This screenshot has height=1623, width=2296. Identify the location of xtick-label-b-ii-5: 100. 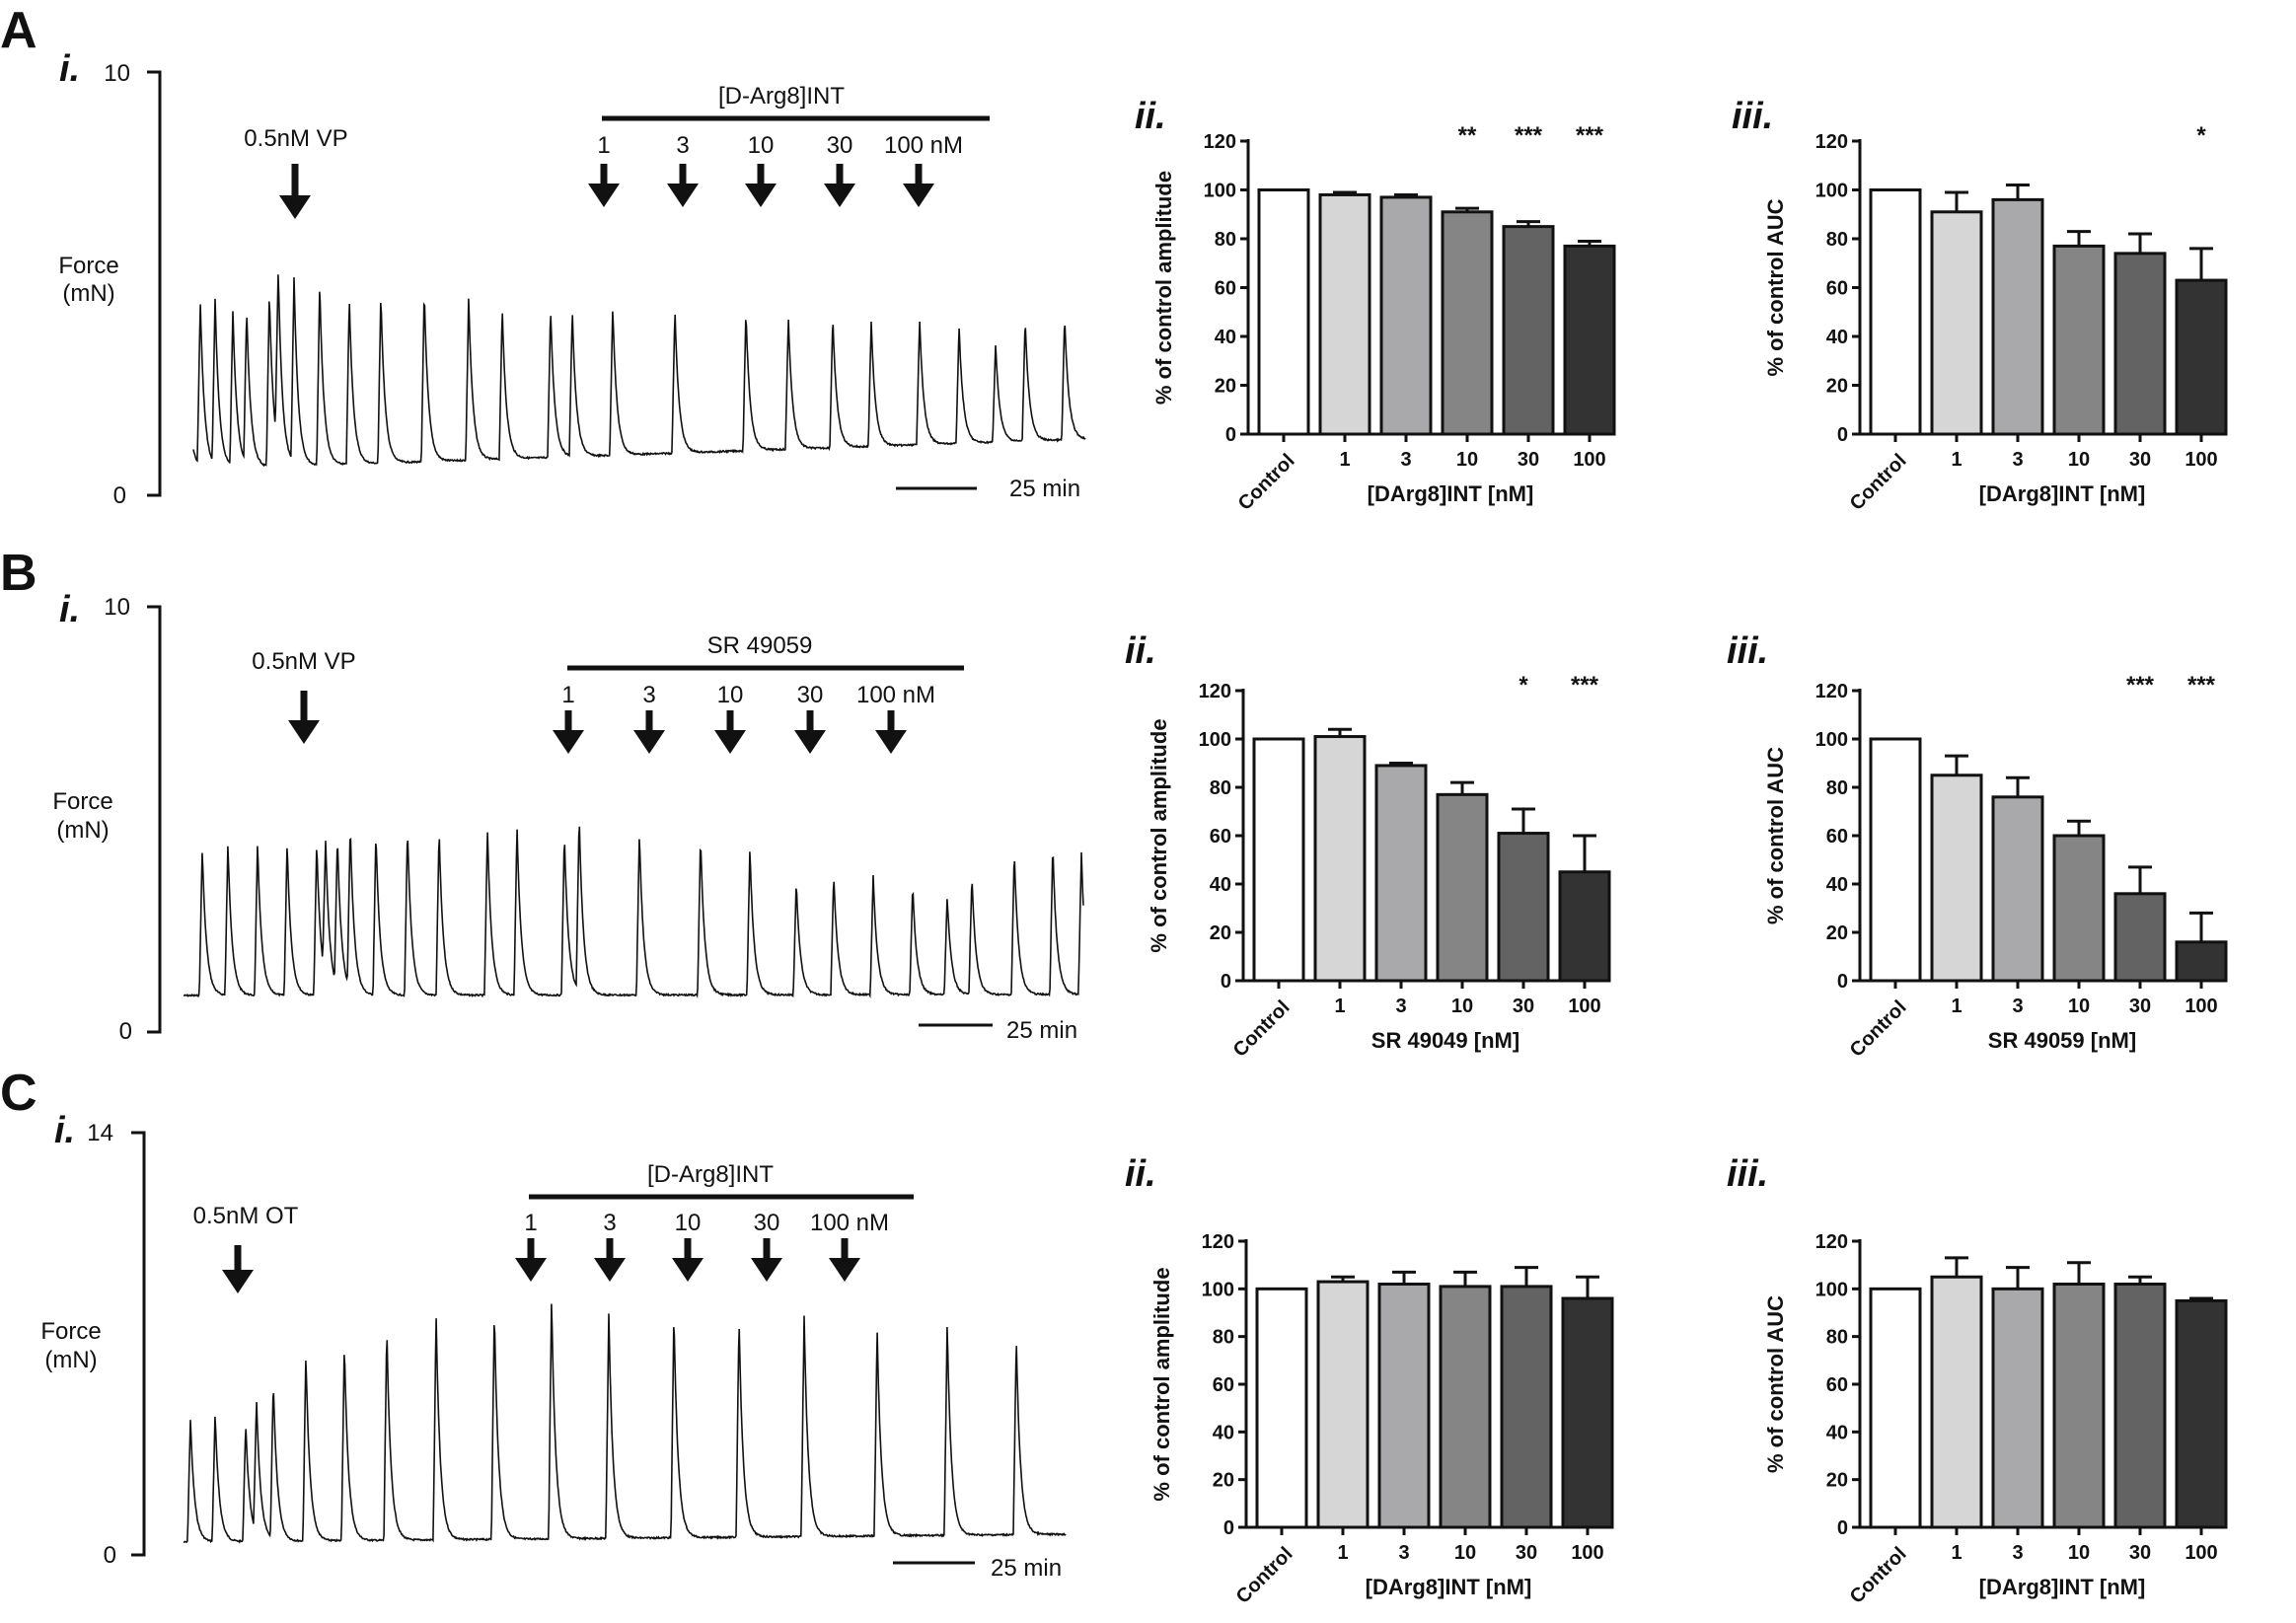
(1584, 1006).